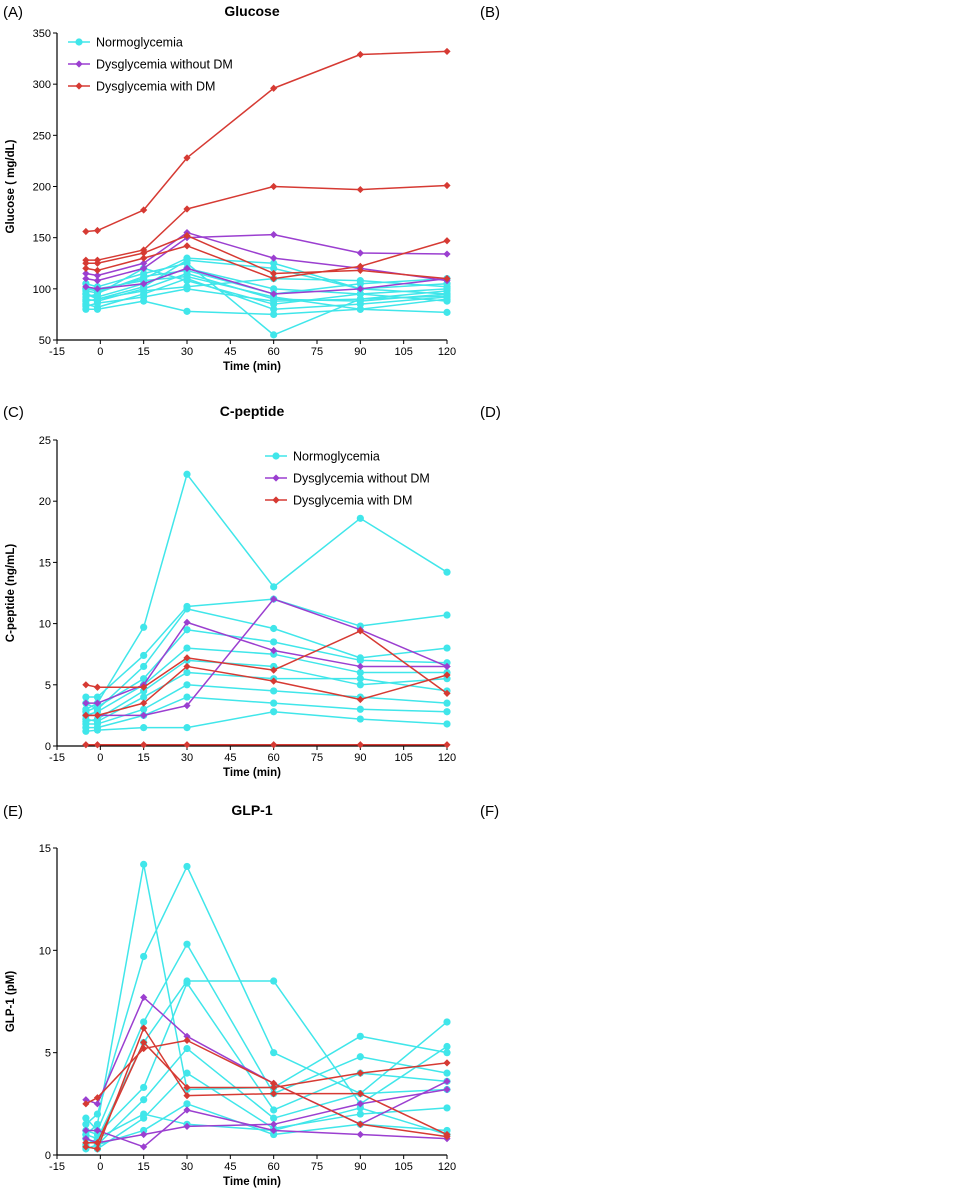 The image size is (954, 1199). Describe the element at coordinates (144, 1167) in the screenshot. I see `panel-e-x-tick-label: 15` at that location.